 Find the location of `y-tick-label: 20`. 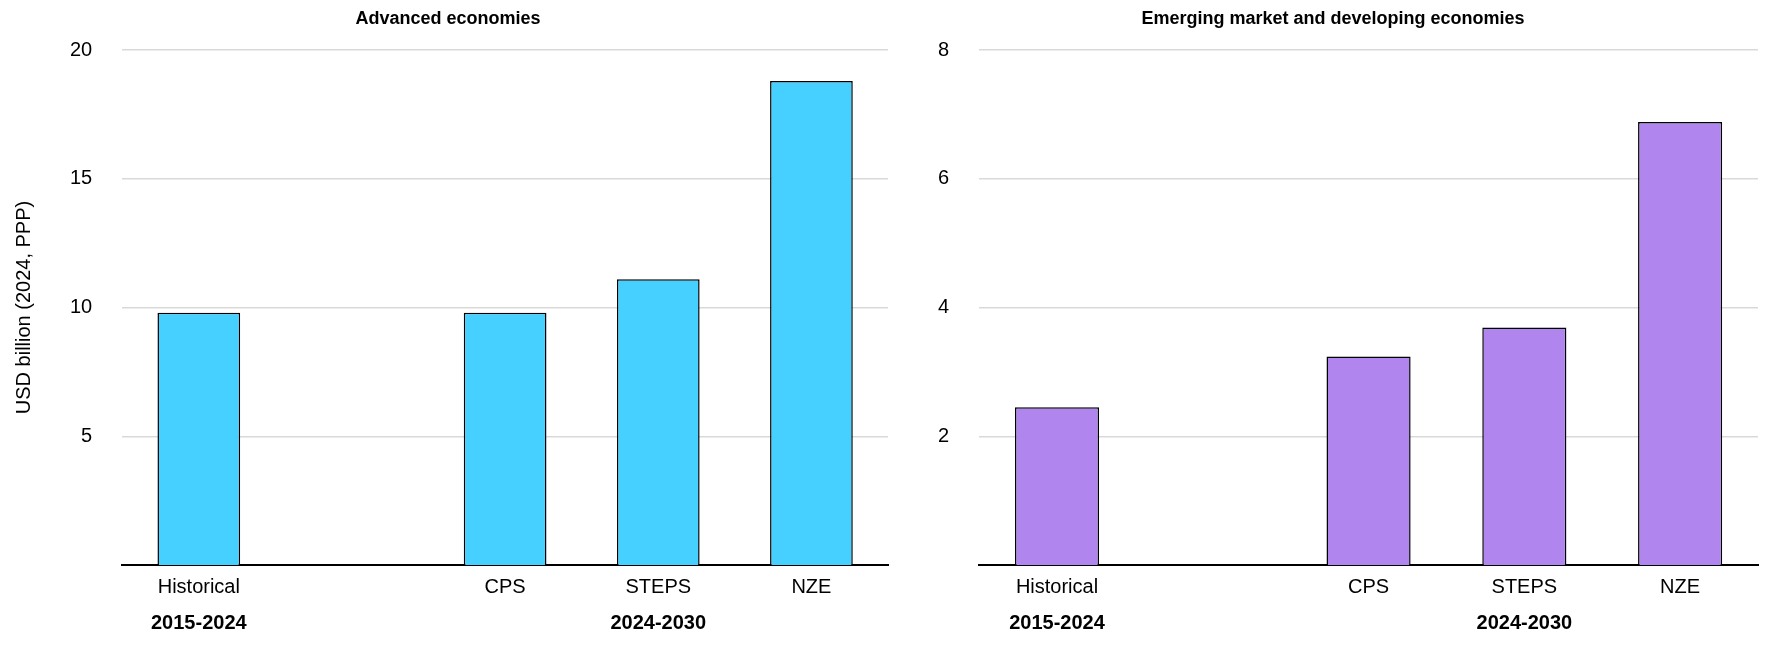

y-tick-label: 20 is located at coordinates (81, 48).